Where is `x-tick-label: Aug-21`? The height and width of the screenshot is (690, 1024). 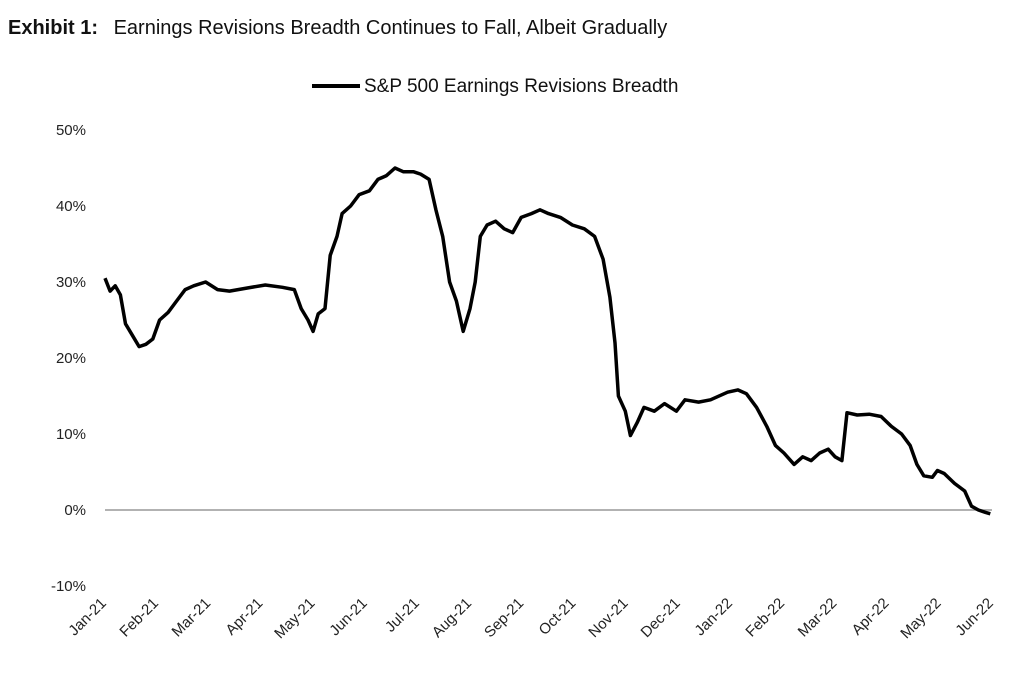 x-tick-label: Aug-21 is located at coordinates (452, 618).